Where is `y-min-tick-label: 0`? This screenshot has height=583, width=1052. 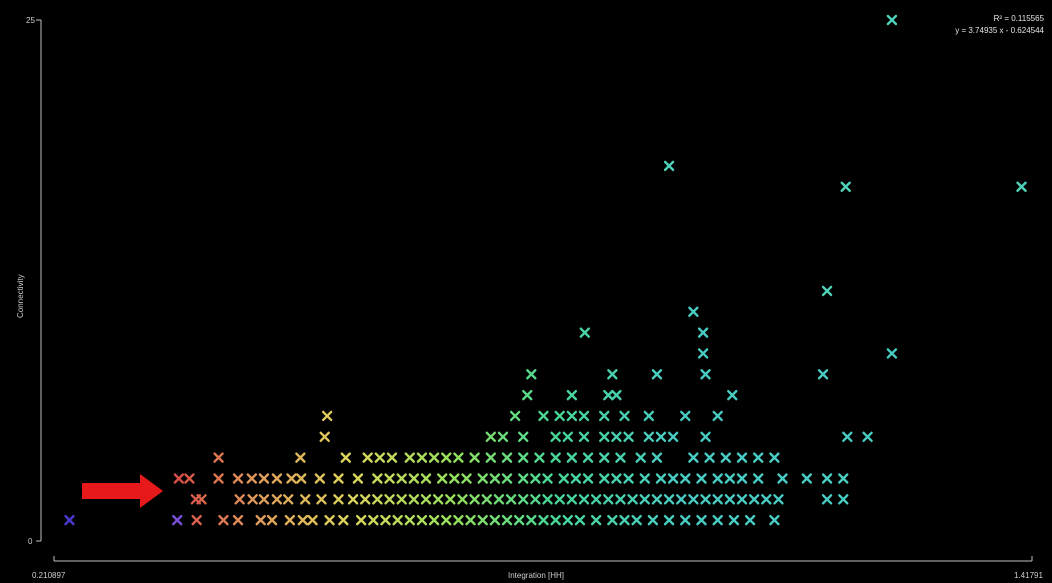
y-min-tick-label: 0 is located at coordinates (30, 541).